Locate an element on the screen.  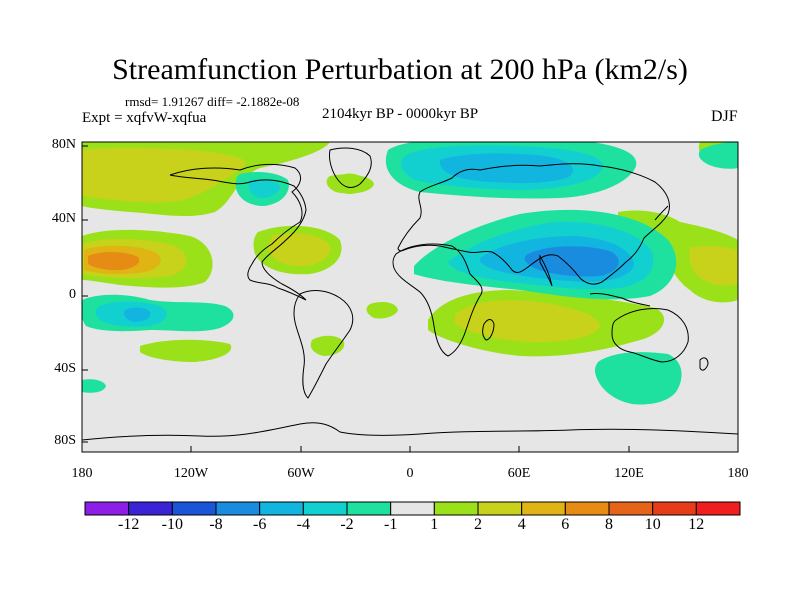
anomaly-region-asia-trough-min is located at coordinates (571, 261).